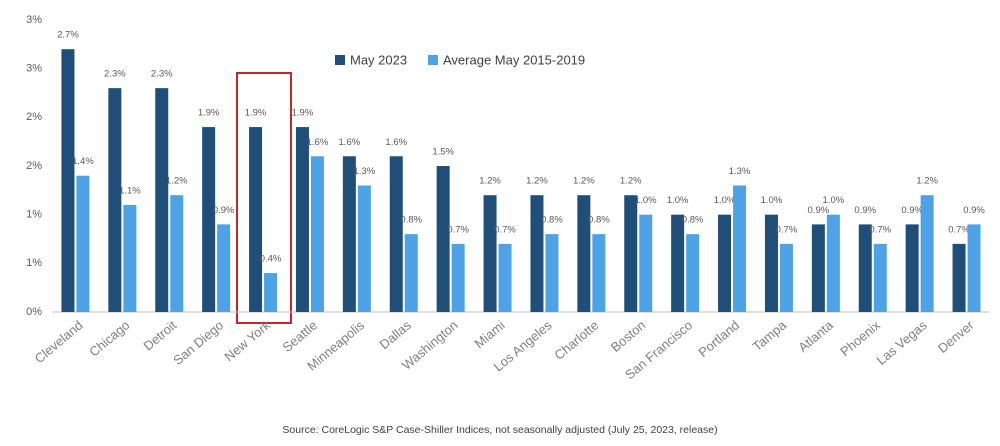  I want to click on x-tick-label: Tampa, so click(770, 335).